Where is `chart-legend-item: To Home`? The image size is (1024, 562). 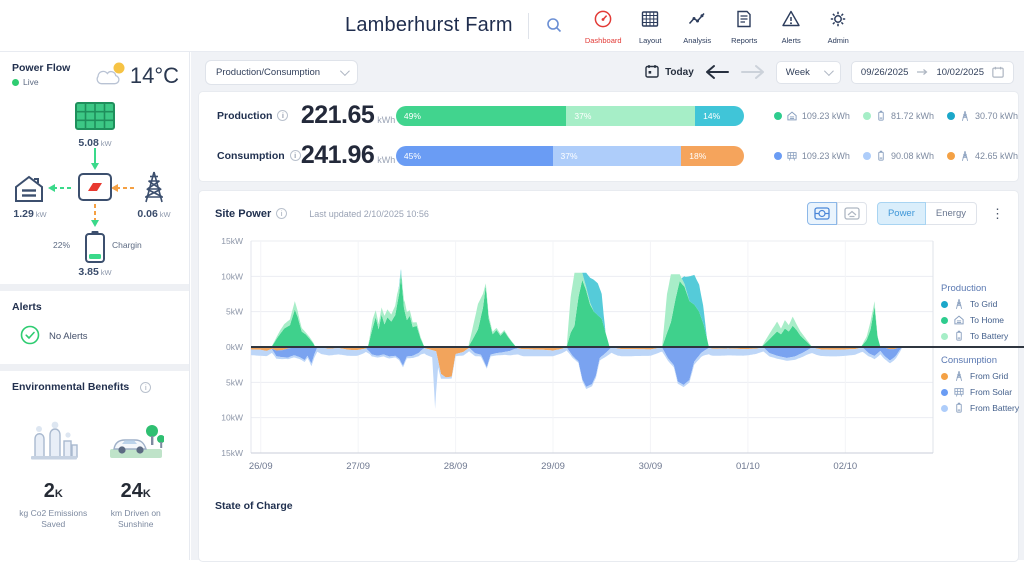 chart-legend-item: To Home is located at coordinates (982, 320).